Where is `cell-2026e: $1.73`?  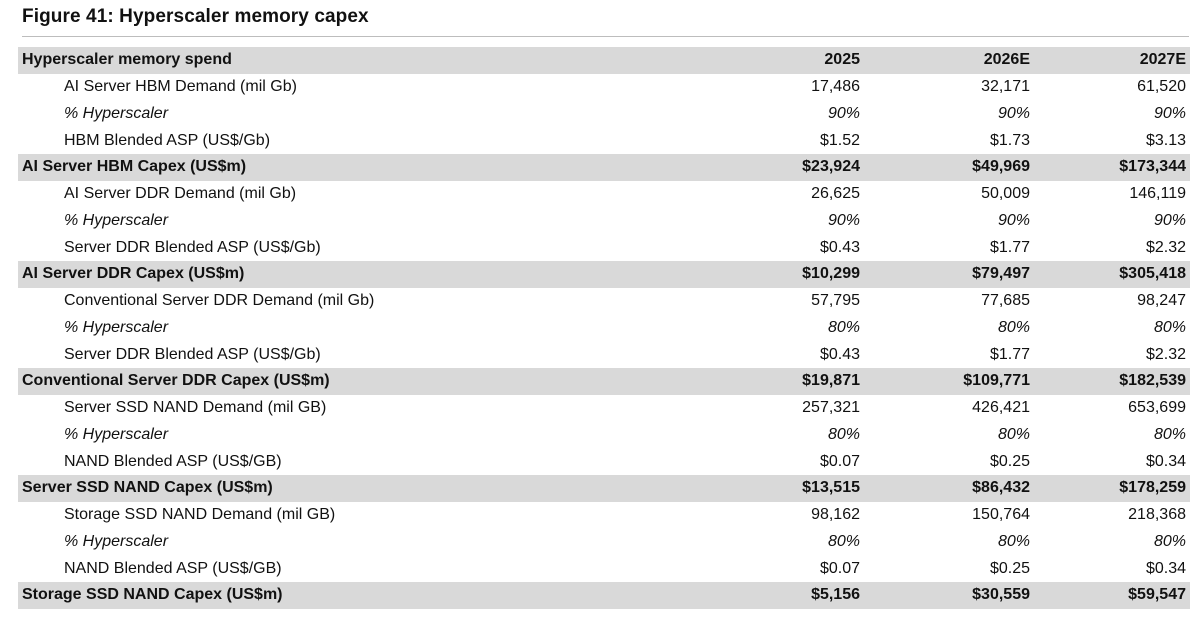
cell-2026e: $1.73 is located at coordinates (1009, 140).